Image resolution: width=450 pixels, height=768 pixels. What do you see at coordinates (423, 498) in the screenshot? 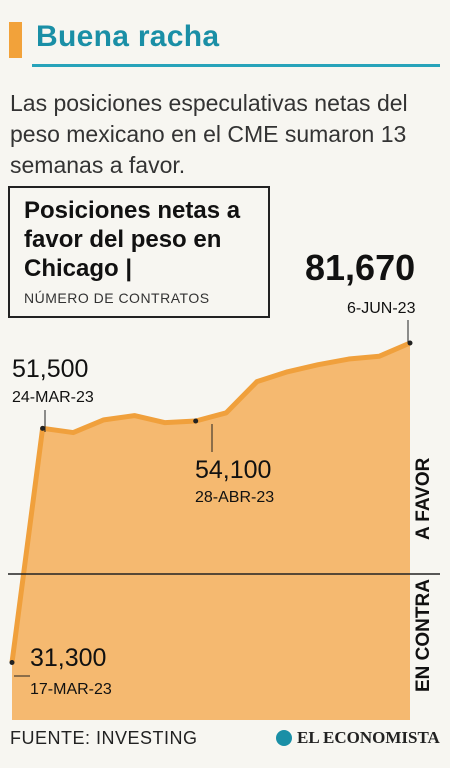
I see `favor-label: A FAVOR` at bounding box center [423, 498].